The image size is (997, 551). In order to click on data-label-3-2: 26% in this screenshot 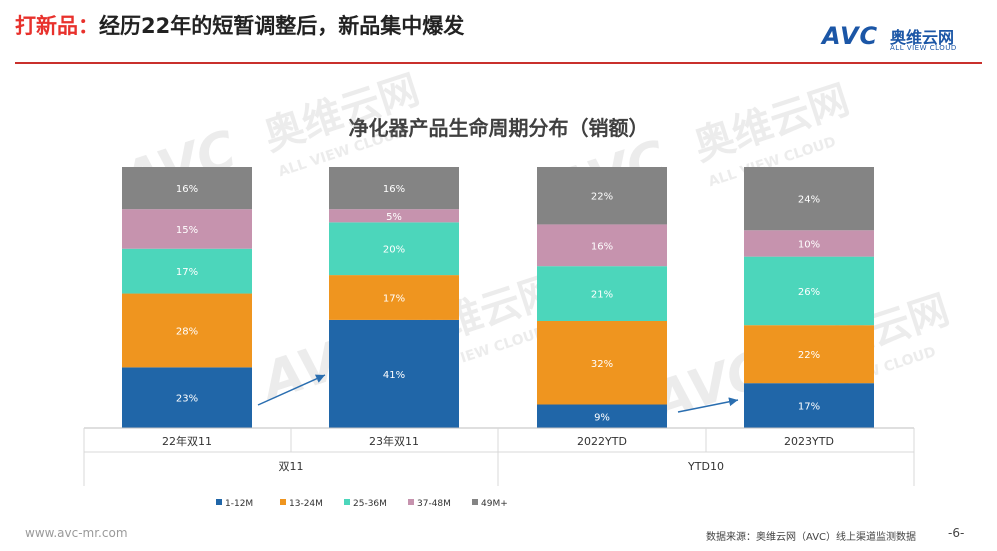, I will do `click(809, 292)`.